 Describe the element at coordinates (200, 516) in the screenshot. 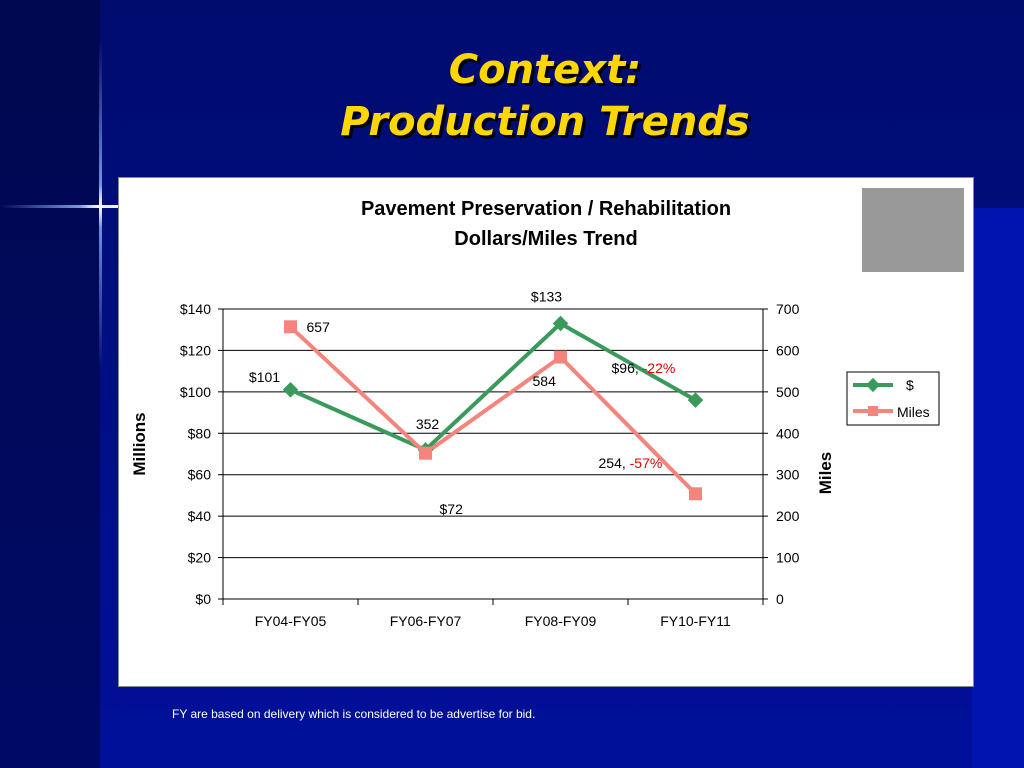

I see `y-tick-label: $40` at that location.